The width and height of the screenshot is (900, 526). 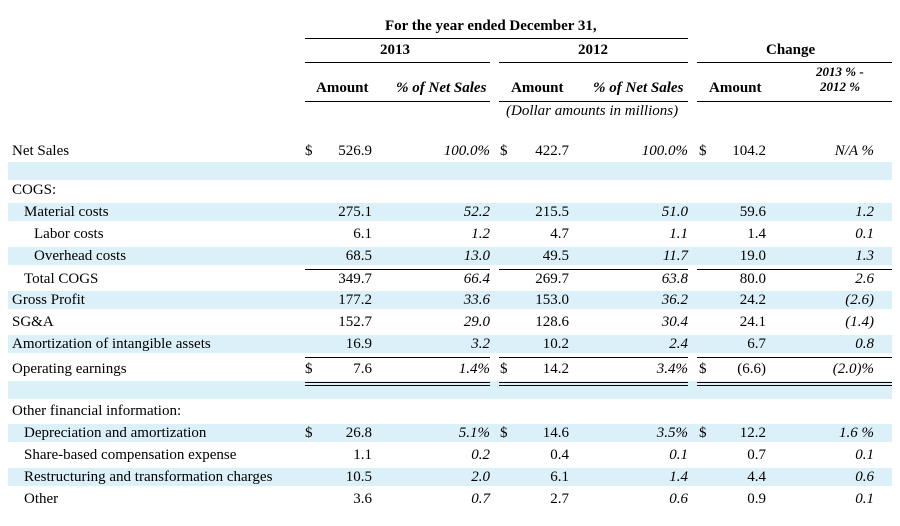 What do you see at coordinates (674, 212) in the screenshot?
I see `cell-b-pct: 51.0` at bounding box center [674, 212].